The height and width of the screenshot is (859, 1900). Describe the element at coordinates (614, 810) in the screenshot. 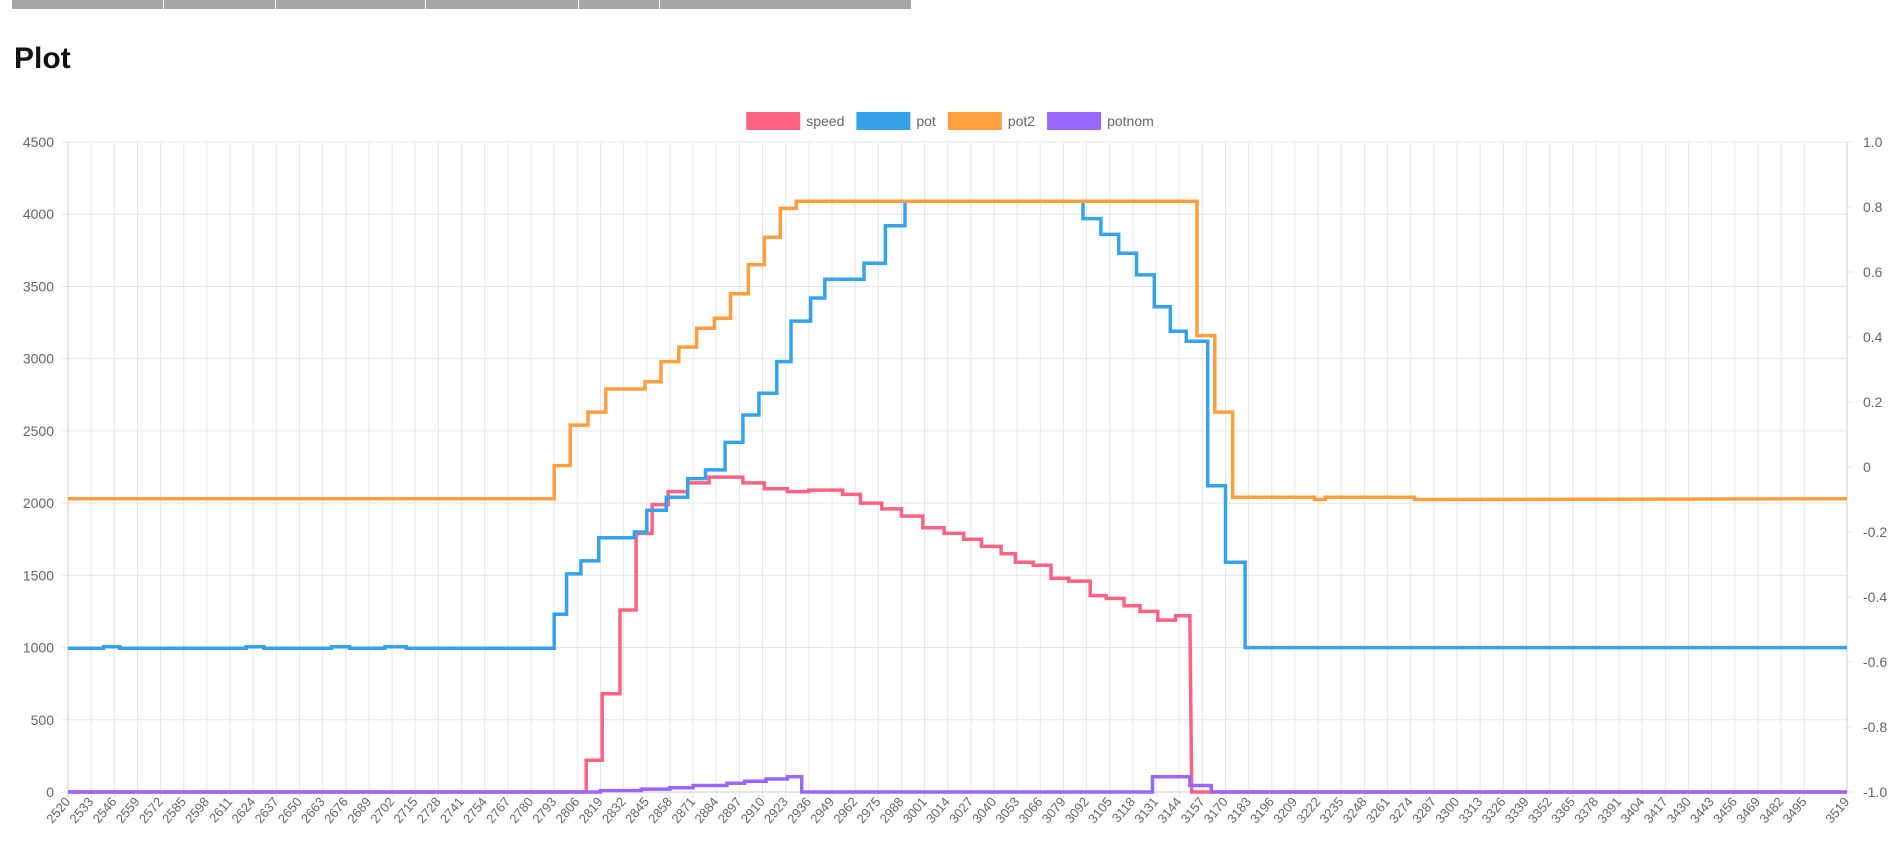

I see `x-tick-label: 2832` at that location.